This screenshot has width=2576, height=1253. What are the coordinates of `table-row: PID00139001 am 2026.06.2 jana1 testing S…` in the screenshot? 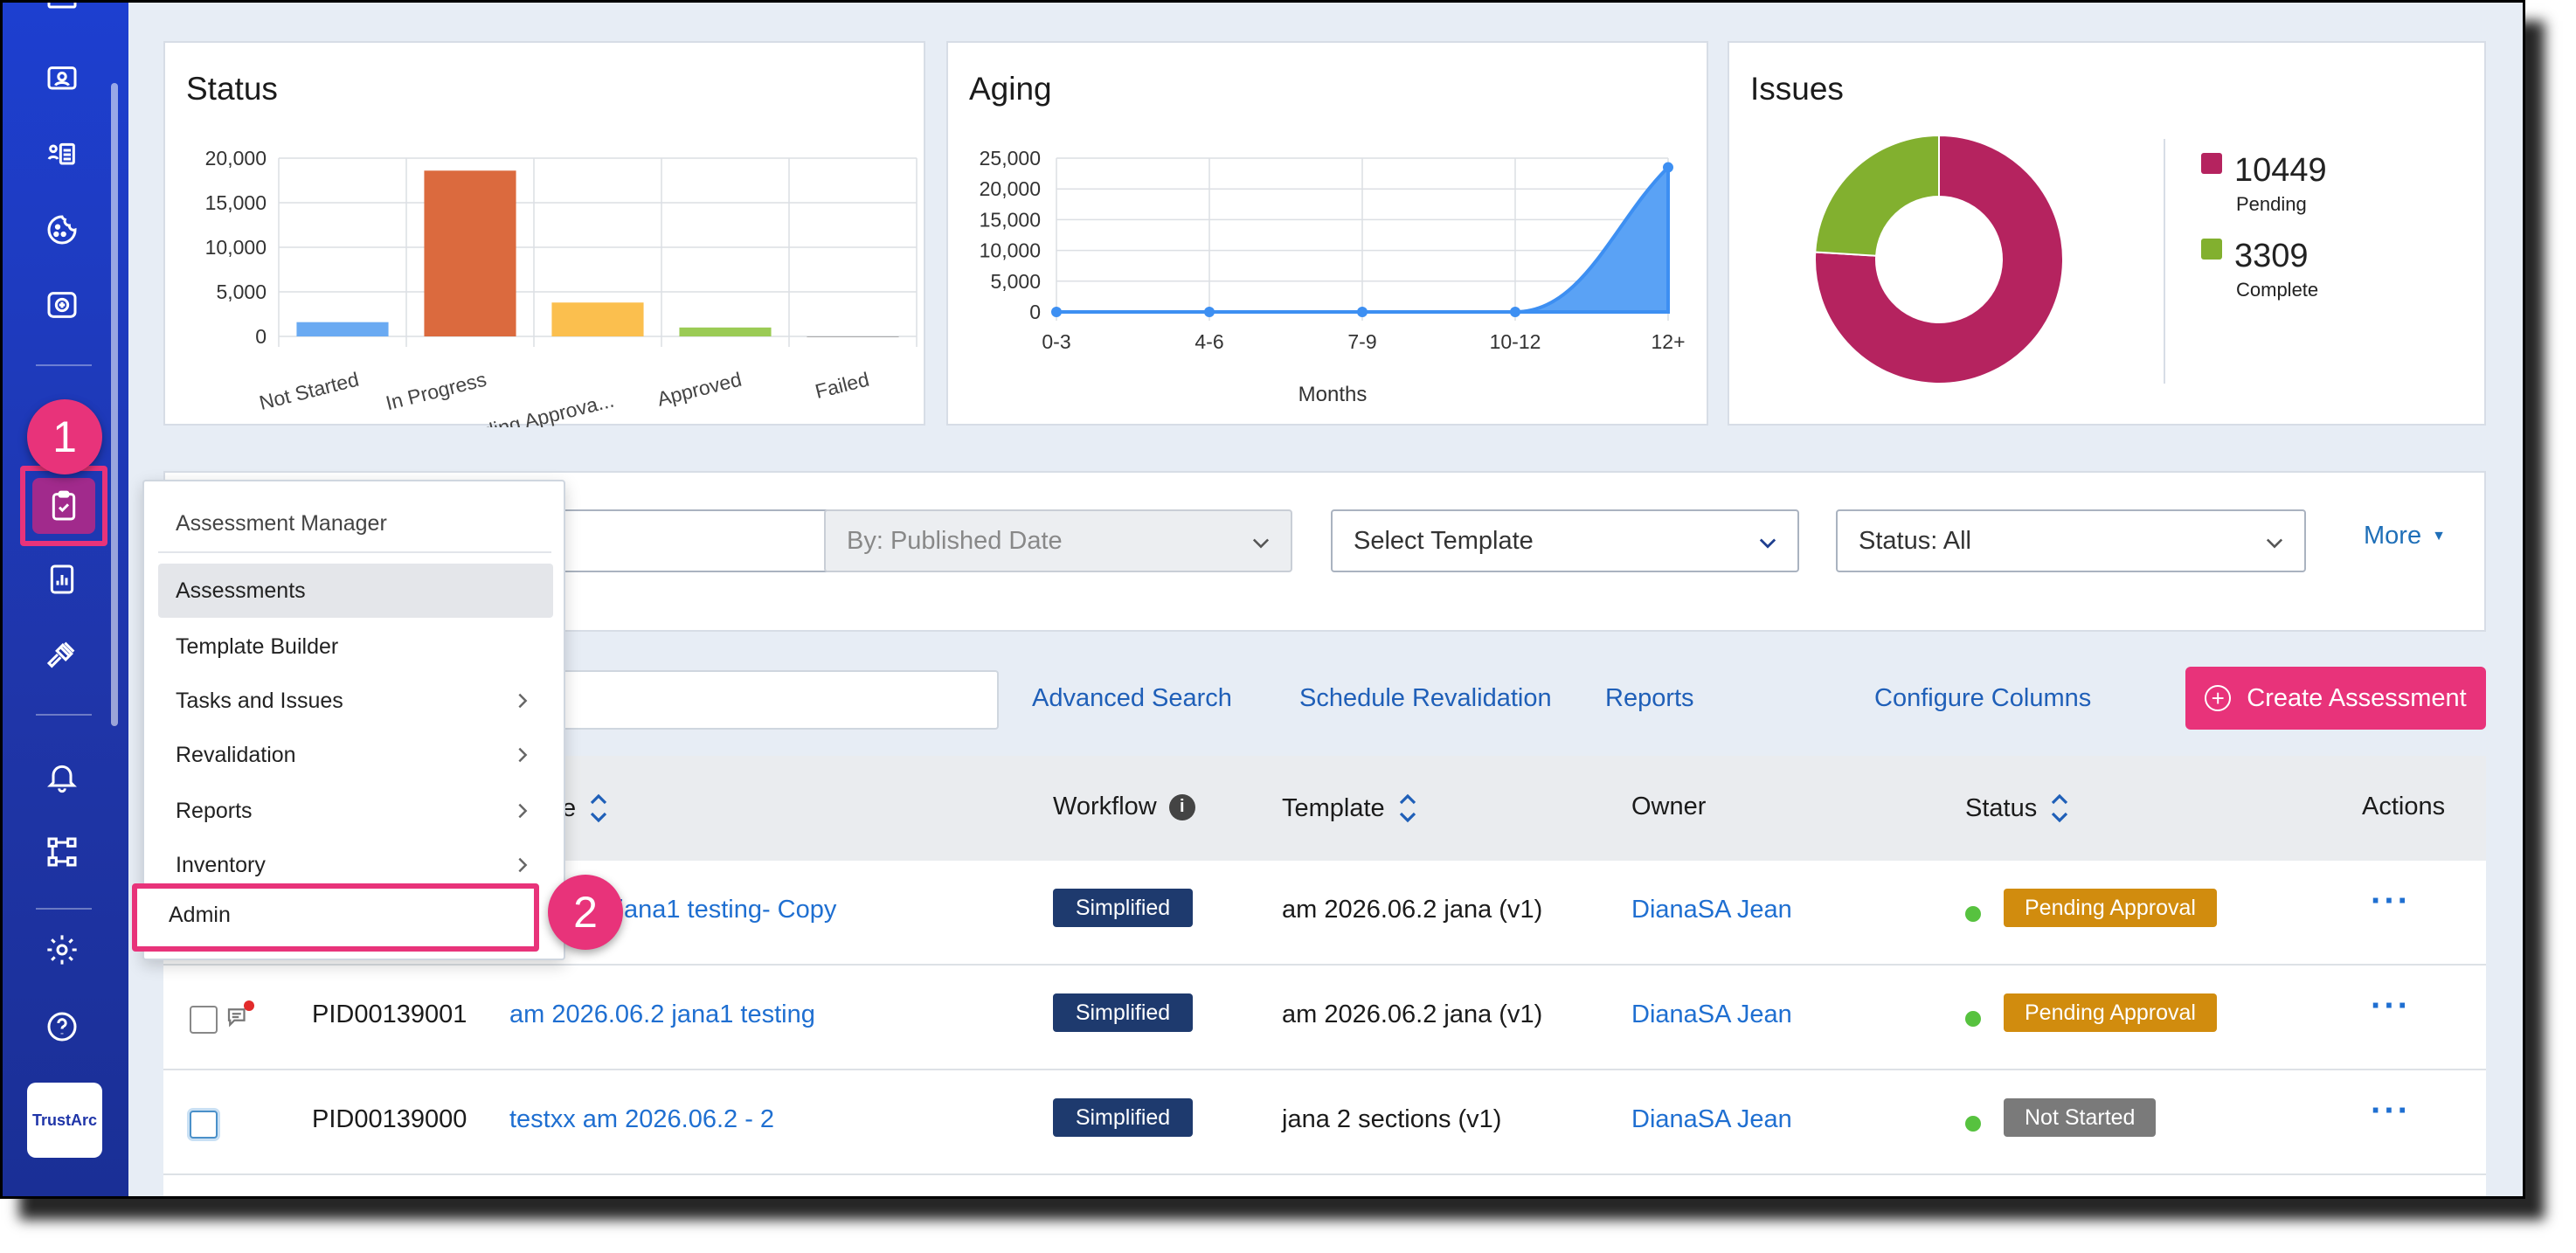 It's located at (1324, 1018).